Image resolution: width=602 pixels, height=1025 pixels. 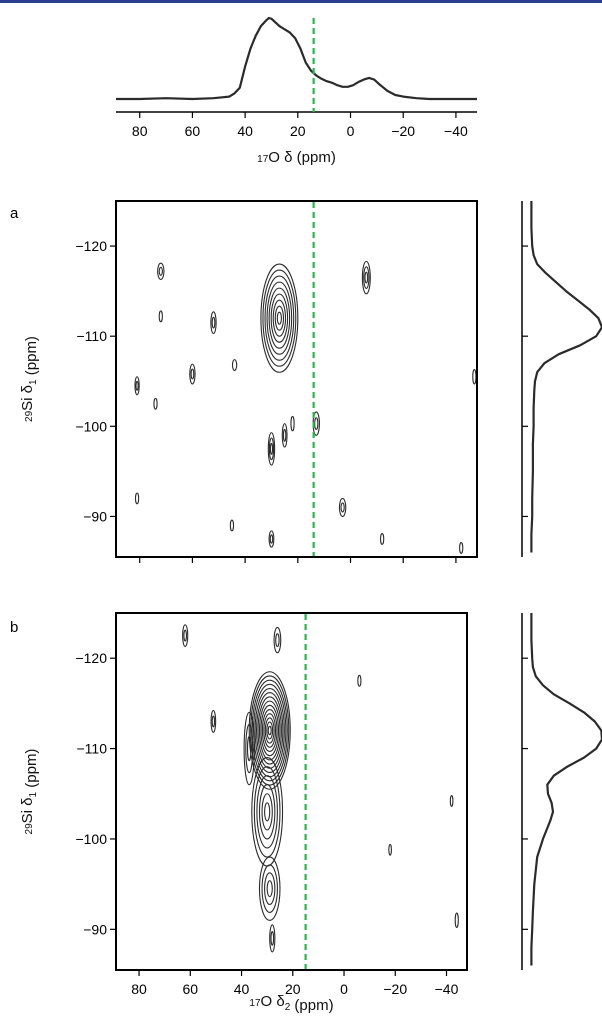 I want to click on panel-b-y-tick-label: −120, so click(x=91, y=658).